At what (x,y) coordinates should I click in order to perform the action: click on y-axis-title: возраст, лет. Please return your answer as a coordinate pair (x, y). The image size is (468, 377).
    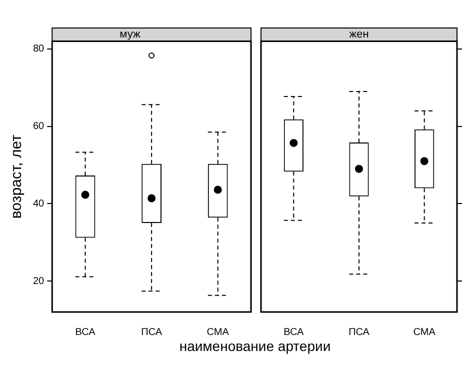
    Looking at the image, I should click on (17, 176).